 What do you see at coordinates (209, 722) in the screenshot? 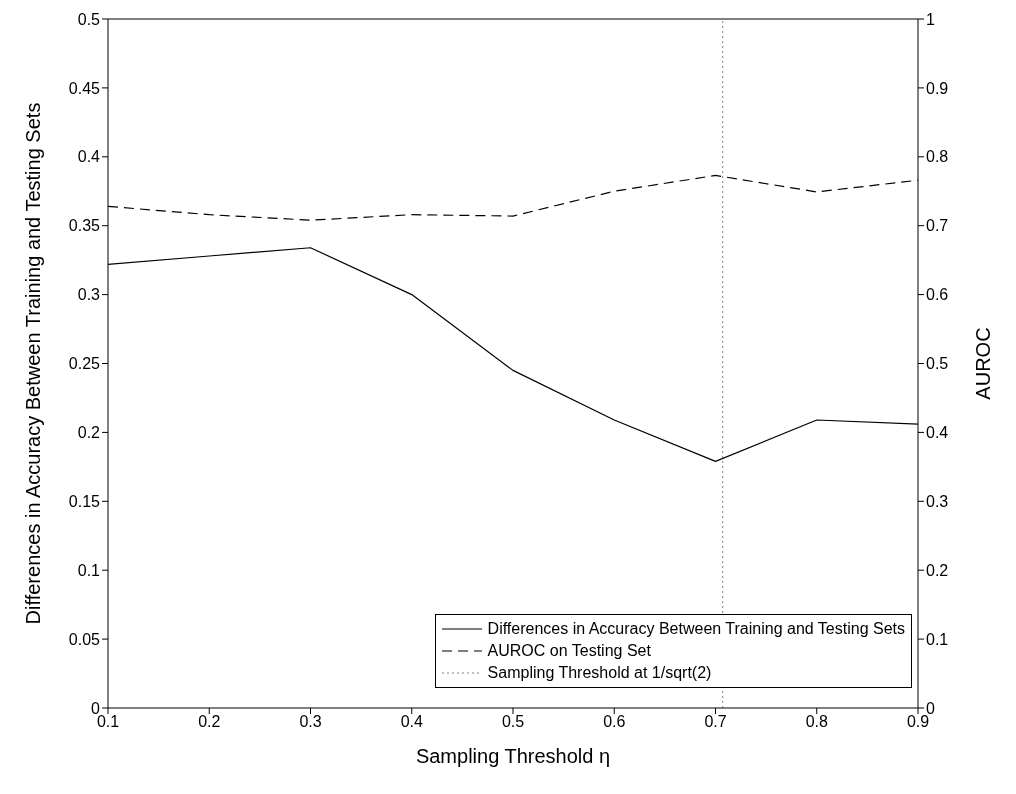
I see `x-tick-label: 0.2` at bounding box center [209, 722].